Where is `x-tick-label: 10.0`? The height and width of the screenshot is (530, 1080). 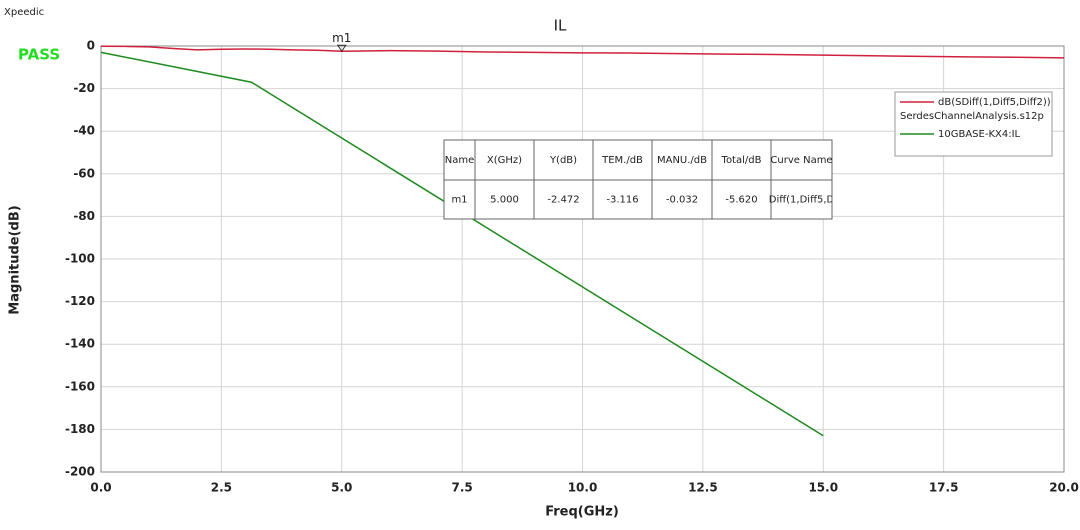
x-tick-label: 10.0 is located at coordinates (583, 488).